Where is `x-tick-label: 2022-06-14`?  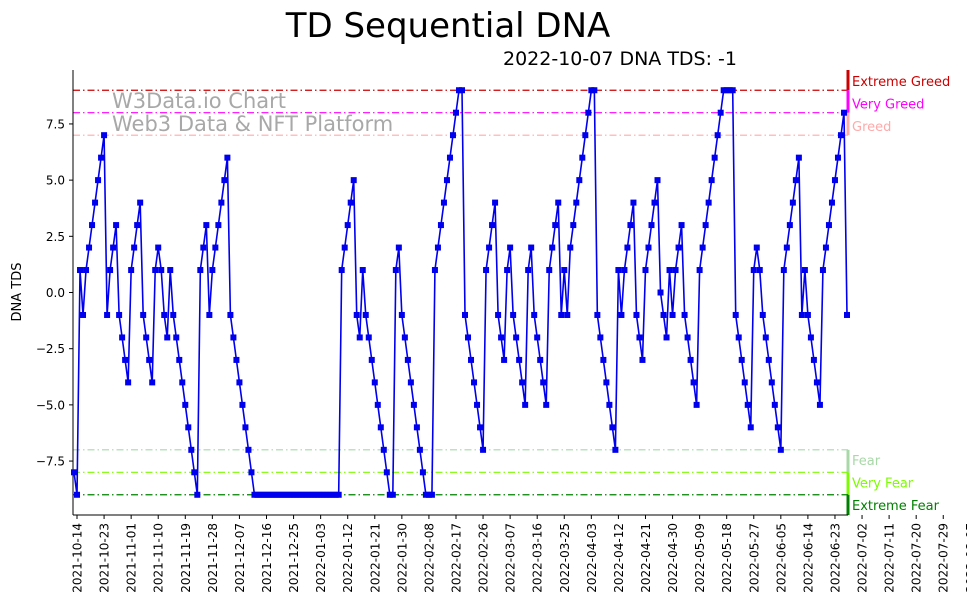 x-tick-label: 2022-06-14 is located at coordinates (808, 558).